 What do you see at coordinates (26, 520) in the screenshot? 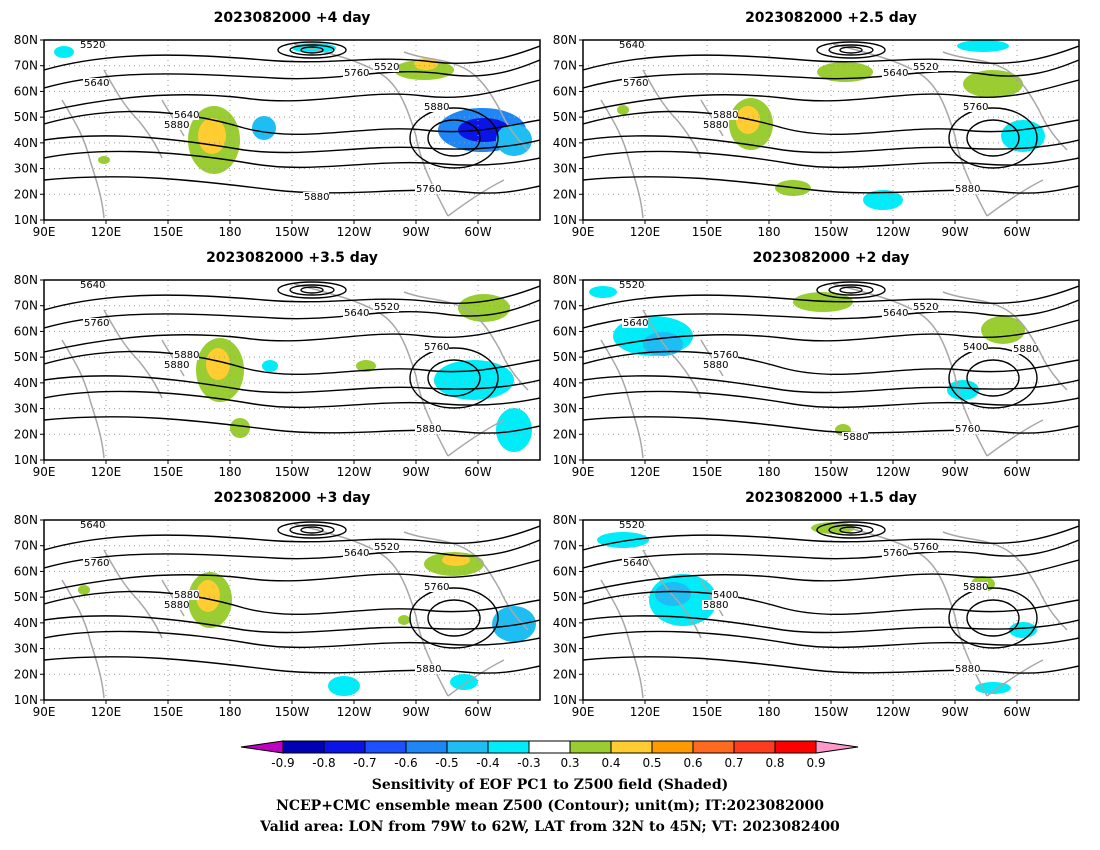
I see `lat-tick-label: 80N` at bounding box center [26, 520].